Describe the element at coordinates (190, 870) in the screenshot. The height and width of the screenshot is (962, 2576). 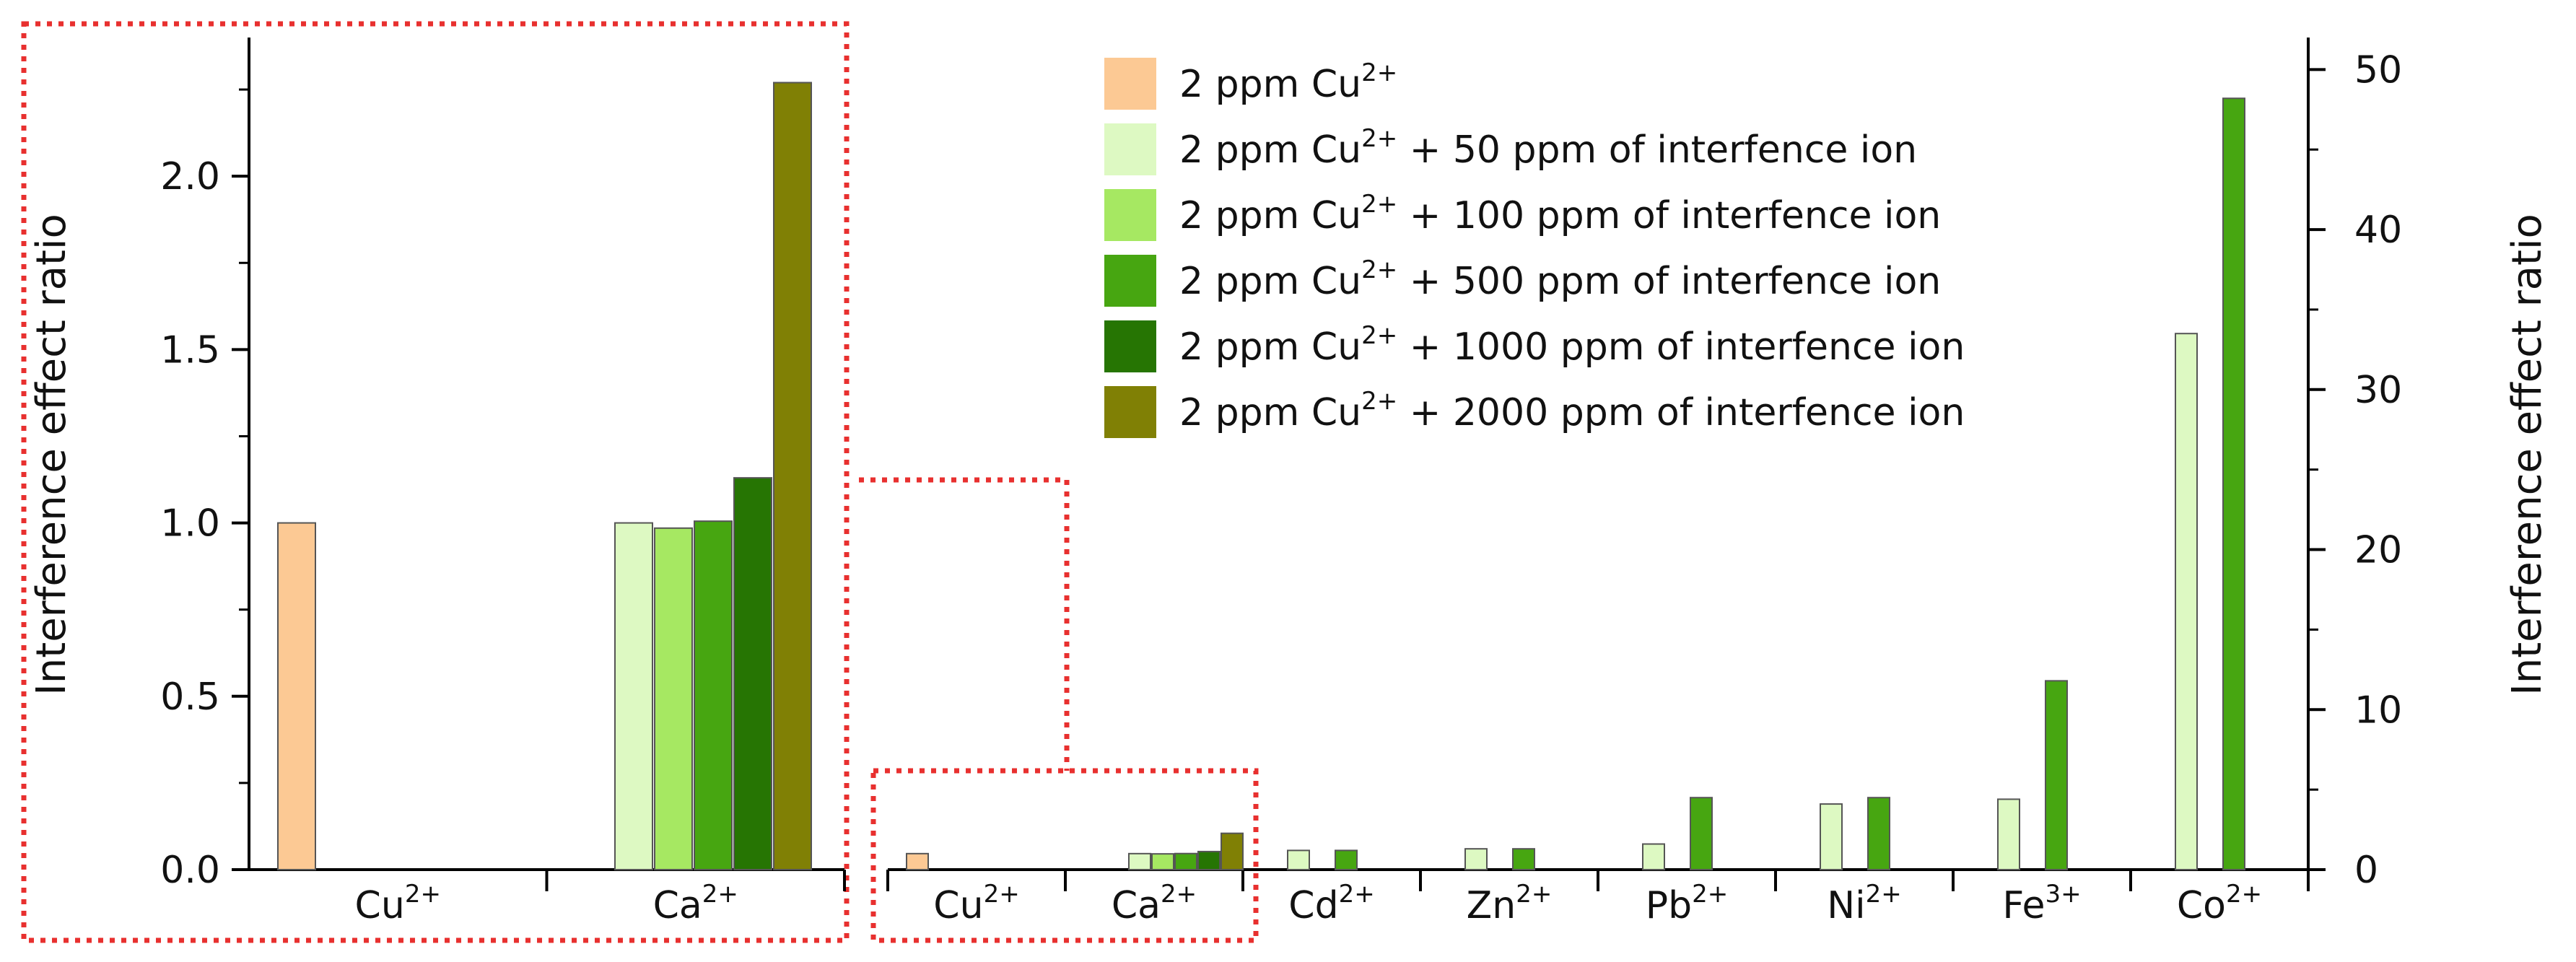
I see `left-y-tick-label: 0.0` at that location.